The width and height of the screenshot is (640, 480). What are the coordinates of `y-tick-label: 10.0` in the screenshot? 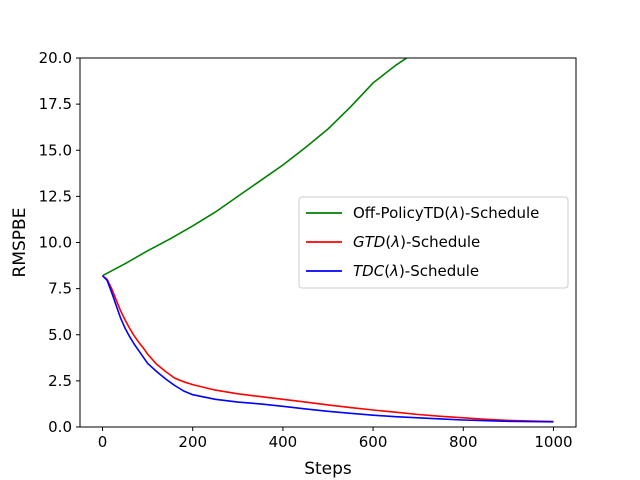 It's located at (55, 243).